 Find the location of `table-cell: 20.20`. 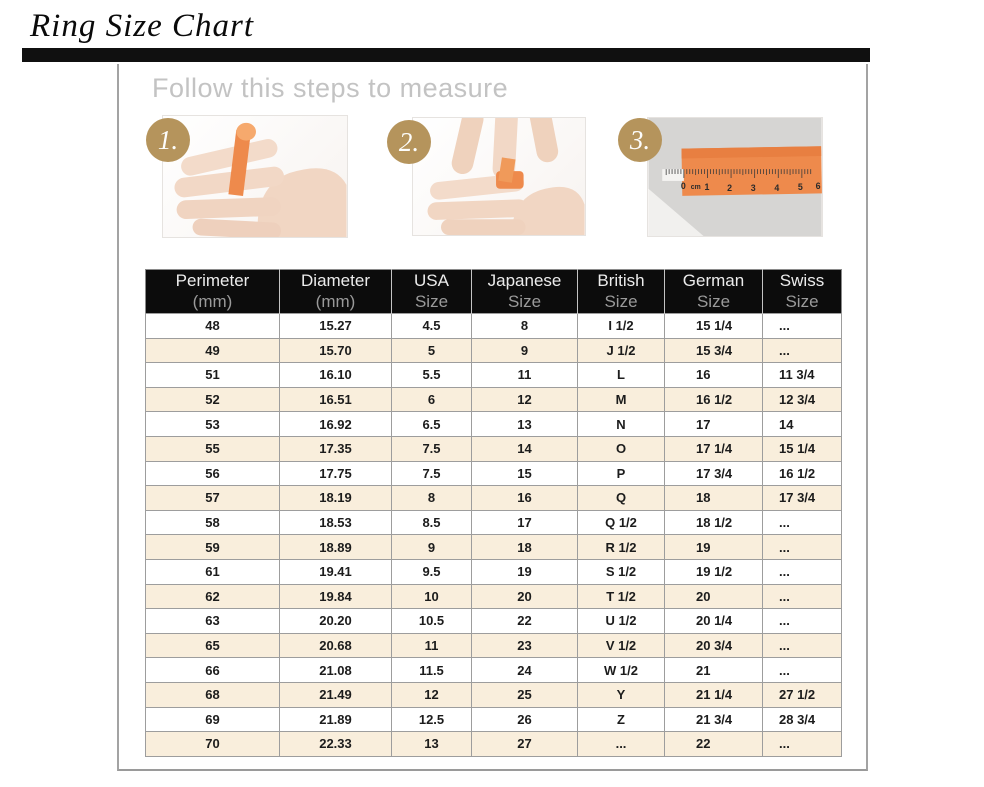

table-cell: 20.20 is located at coordinates (335, 621).